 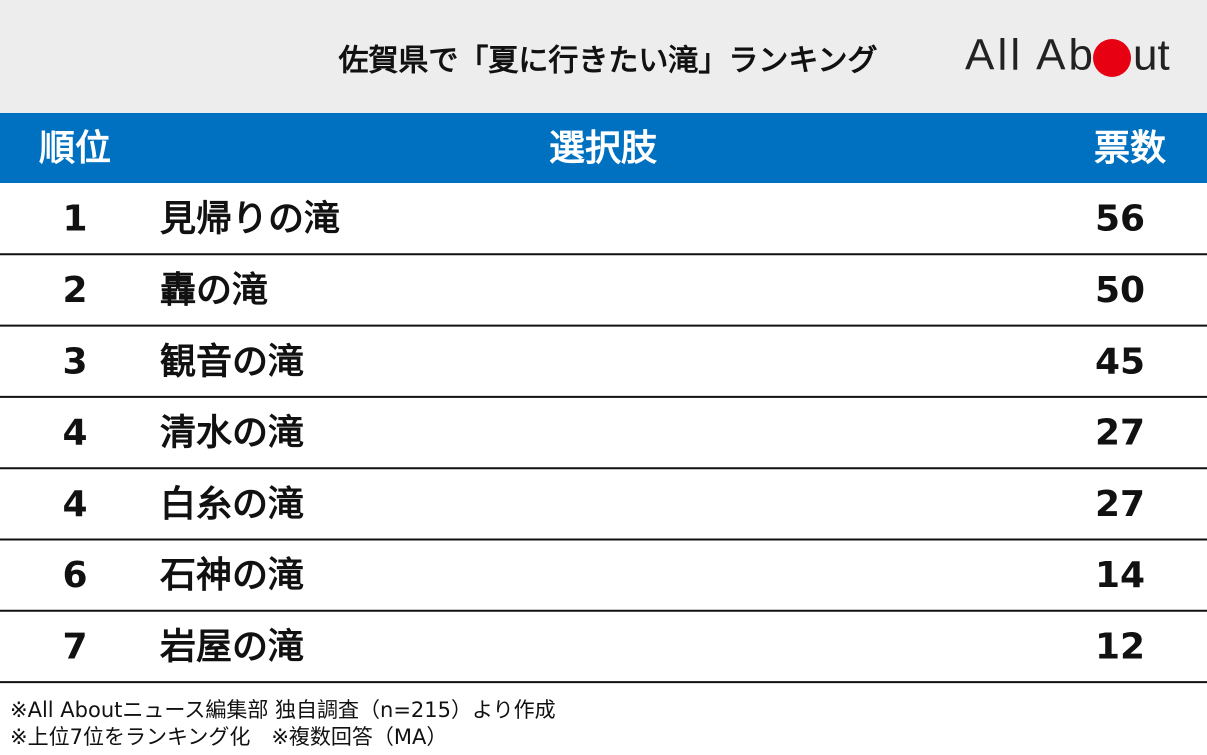 I want to click on table-header, so click(x=603, y=148).